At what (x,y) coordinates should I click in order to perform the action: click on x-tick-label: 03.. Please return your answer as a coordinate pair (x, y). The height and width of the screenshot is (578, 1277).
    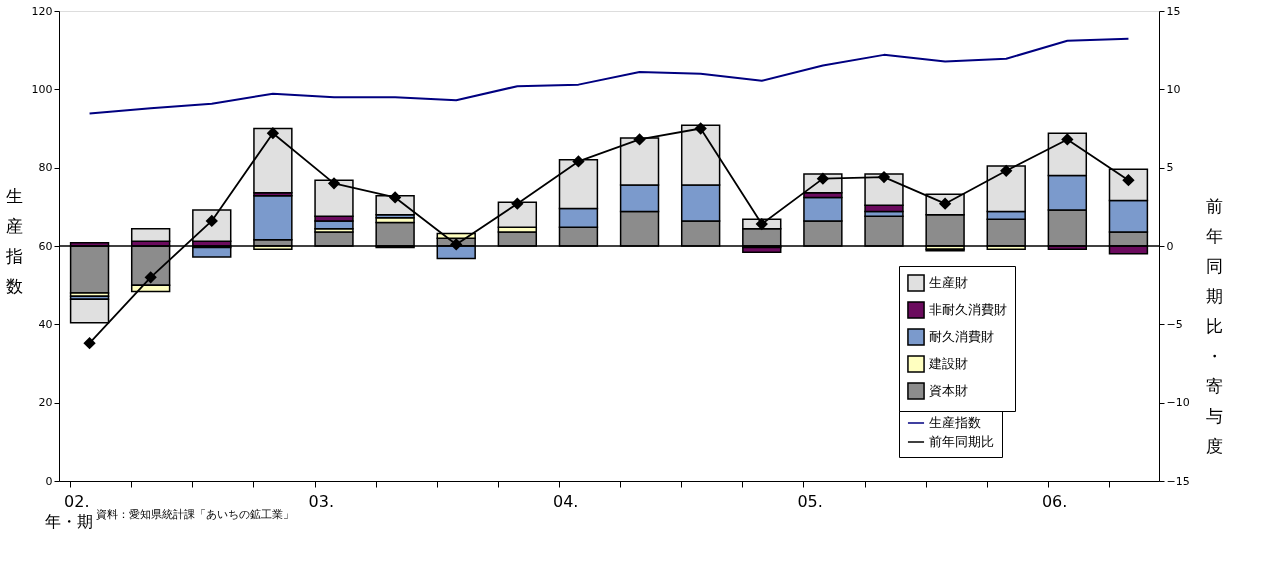
    Looking at the image, I should click on (321, 501).